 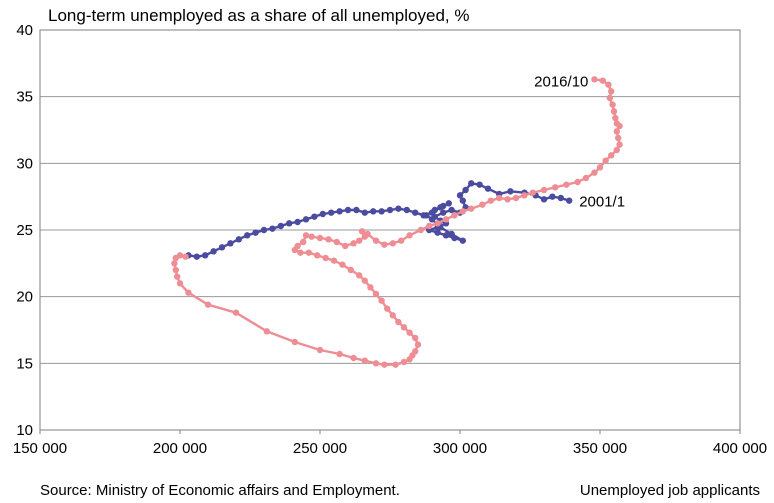 I want to click on annotations: 2016/10 2001/1, so click(x=579, y=141).